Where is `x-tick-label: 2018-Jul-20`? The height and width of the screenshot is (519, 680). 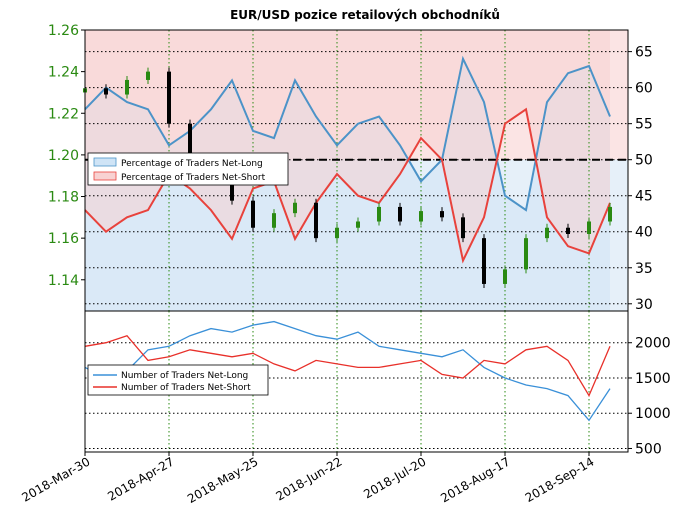
x-tick-label: 2018-Jul-20 is located at coordinates (394, 477).